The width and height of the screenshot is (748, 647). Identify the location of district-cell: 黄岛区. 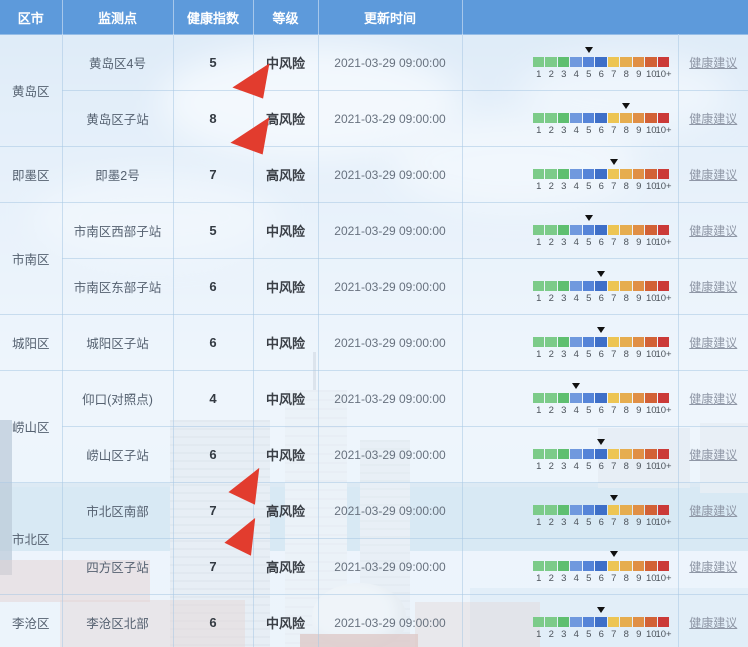
(31, 90).